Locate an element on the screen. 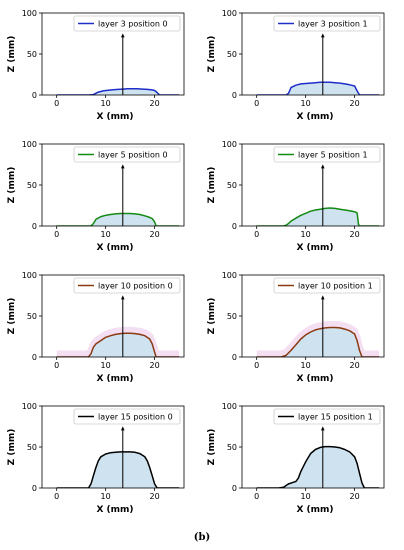 This screenshot has height=550, width=404. legend-label: layer 15 position 1 is located at coordinates (335, 417).